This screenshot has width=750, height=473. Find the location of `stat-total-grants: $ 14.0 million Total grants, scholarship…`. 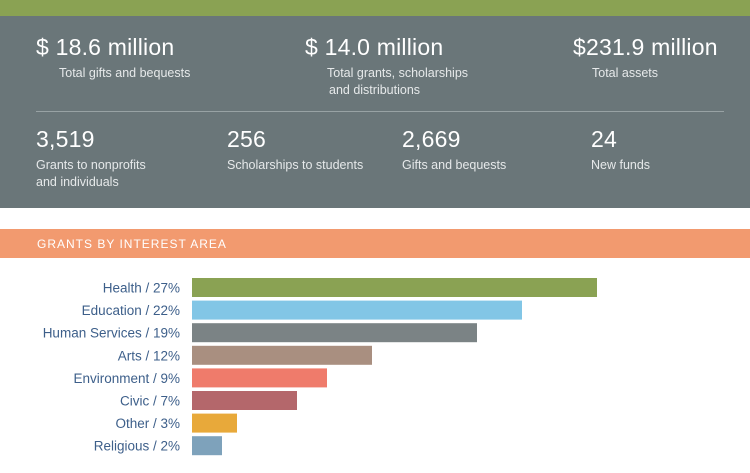

stat-total-grants: $ 14.0 million Total grants, scholarship… is located at coordinates (386, 66).